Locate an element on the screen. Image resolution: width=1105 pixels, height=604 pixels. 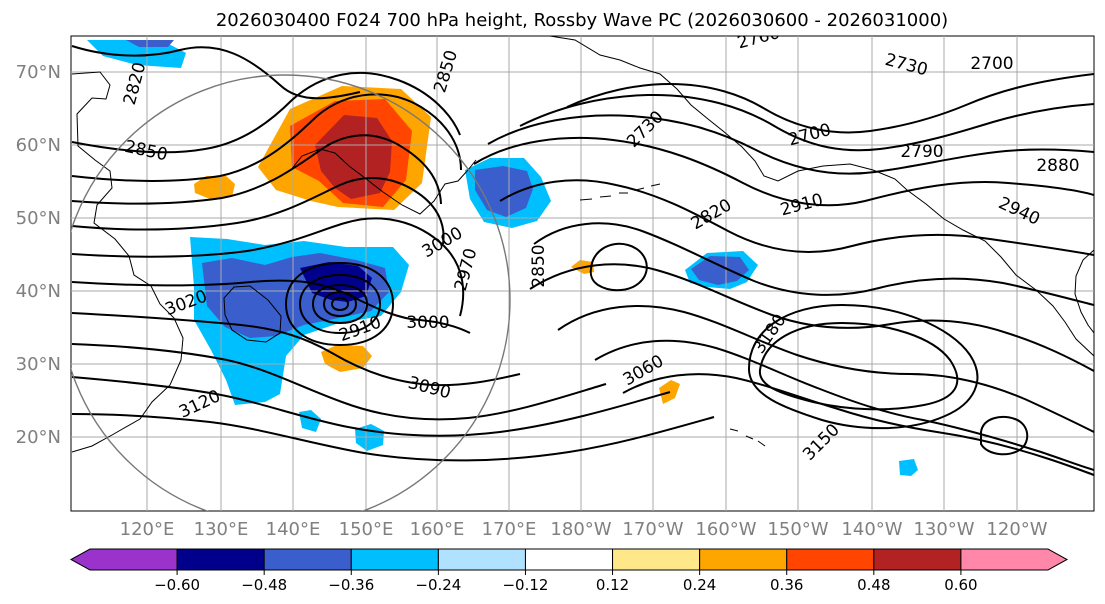
contour-value-label: 2700 is located at coordinates (991, 64).